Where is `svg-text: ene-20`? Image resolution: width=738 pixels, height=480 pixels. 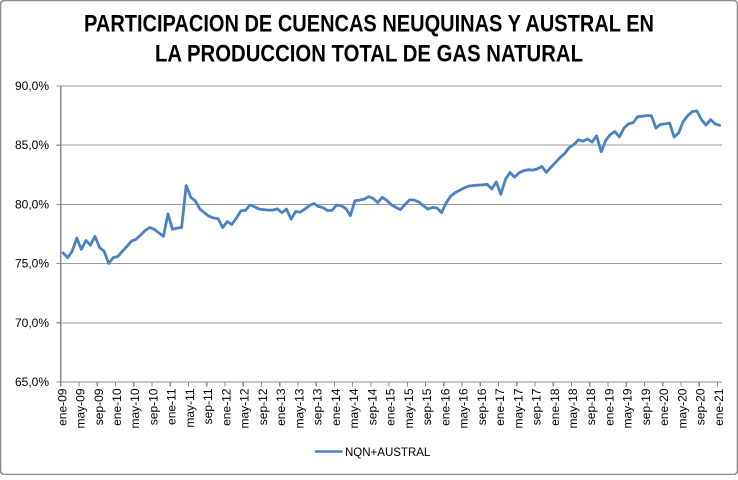
svg-text: ene-20 is located at coordinates (664, 407).